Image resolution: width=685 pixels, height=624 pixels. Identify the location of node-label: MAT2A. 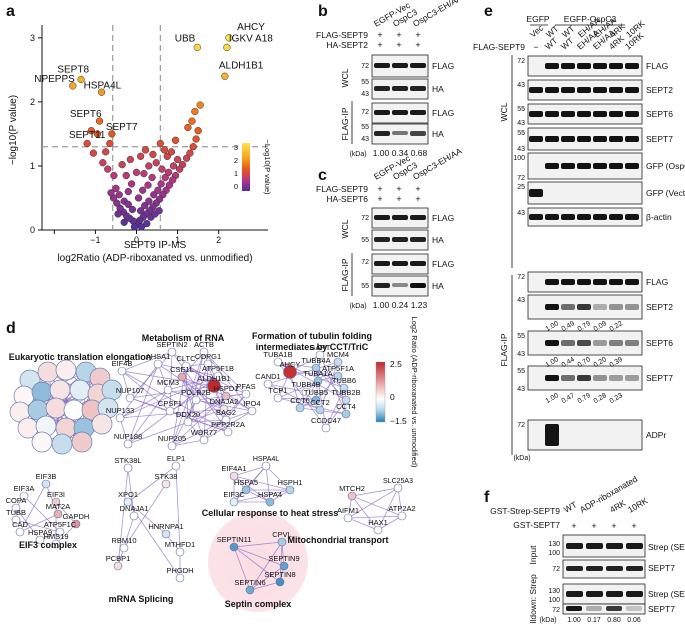
(58, 506).